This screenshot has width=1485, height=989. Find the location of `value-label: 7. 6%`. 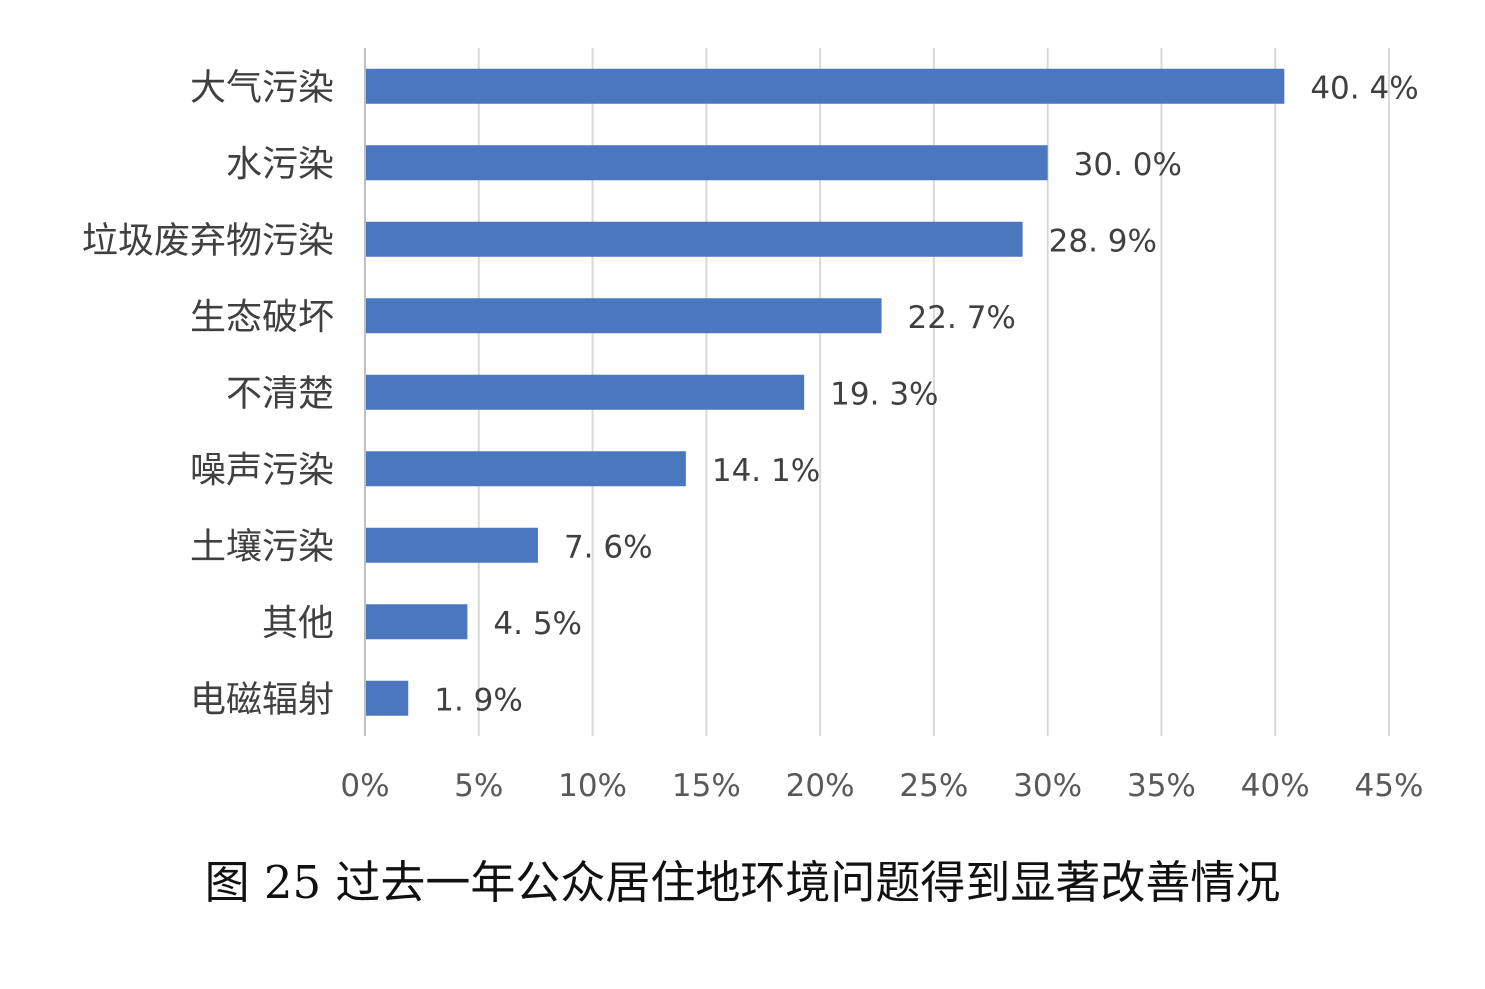

value-label: 7. 6% is located at coordinates (608, 547).